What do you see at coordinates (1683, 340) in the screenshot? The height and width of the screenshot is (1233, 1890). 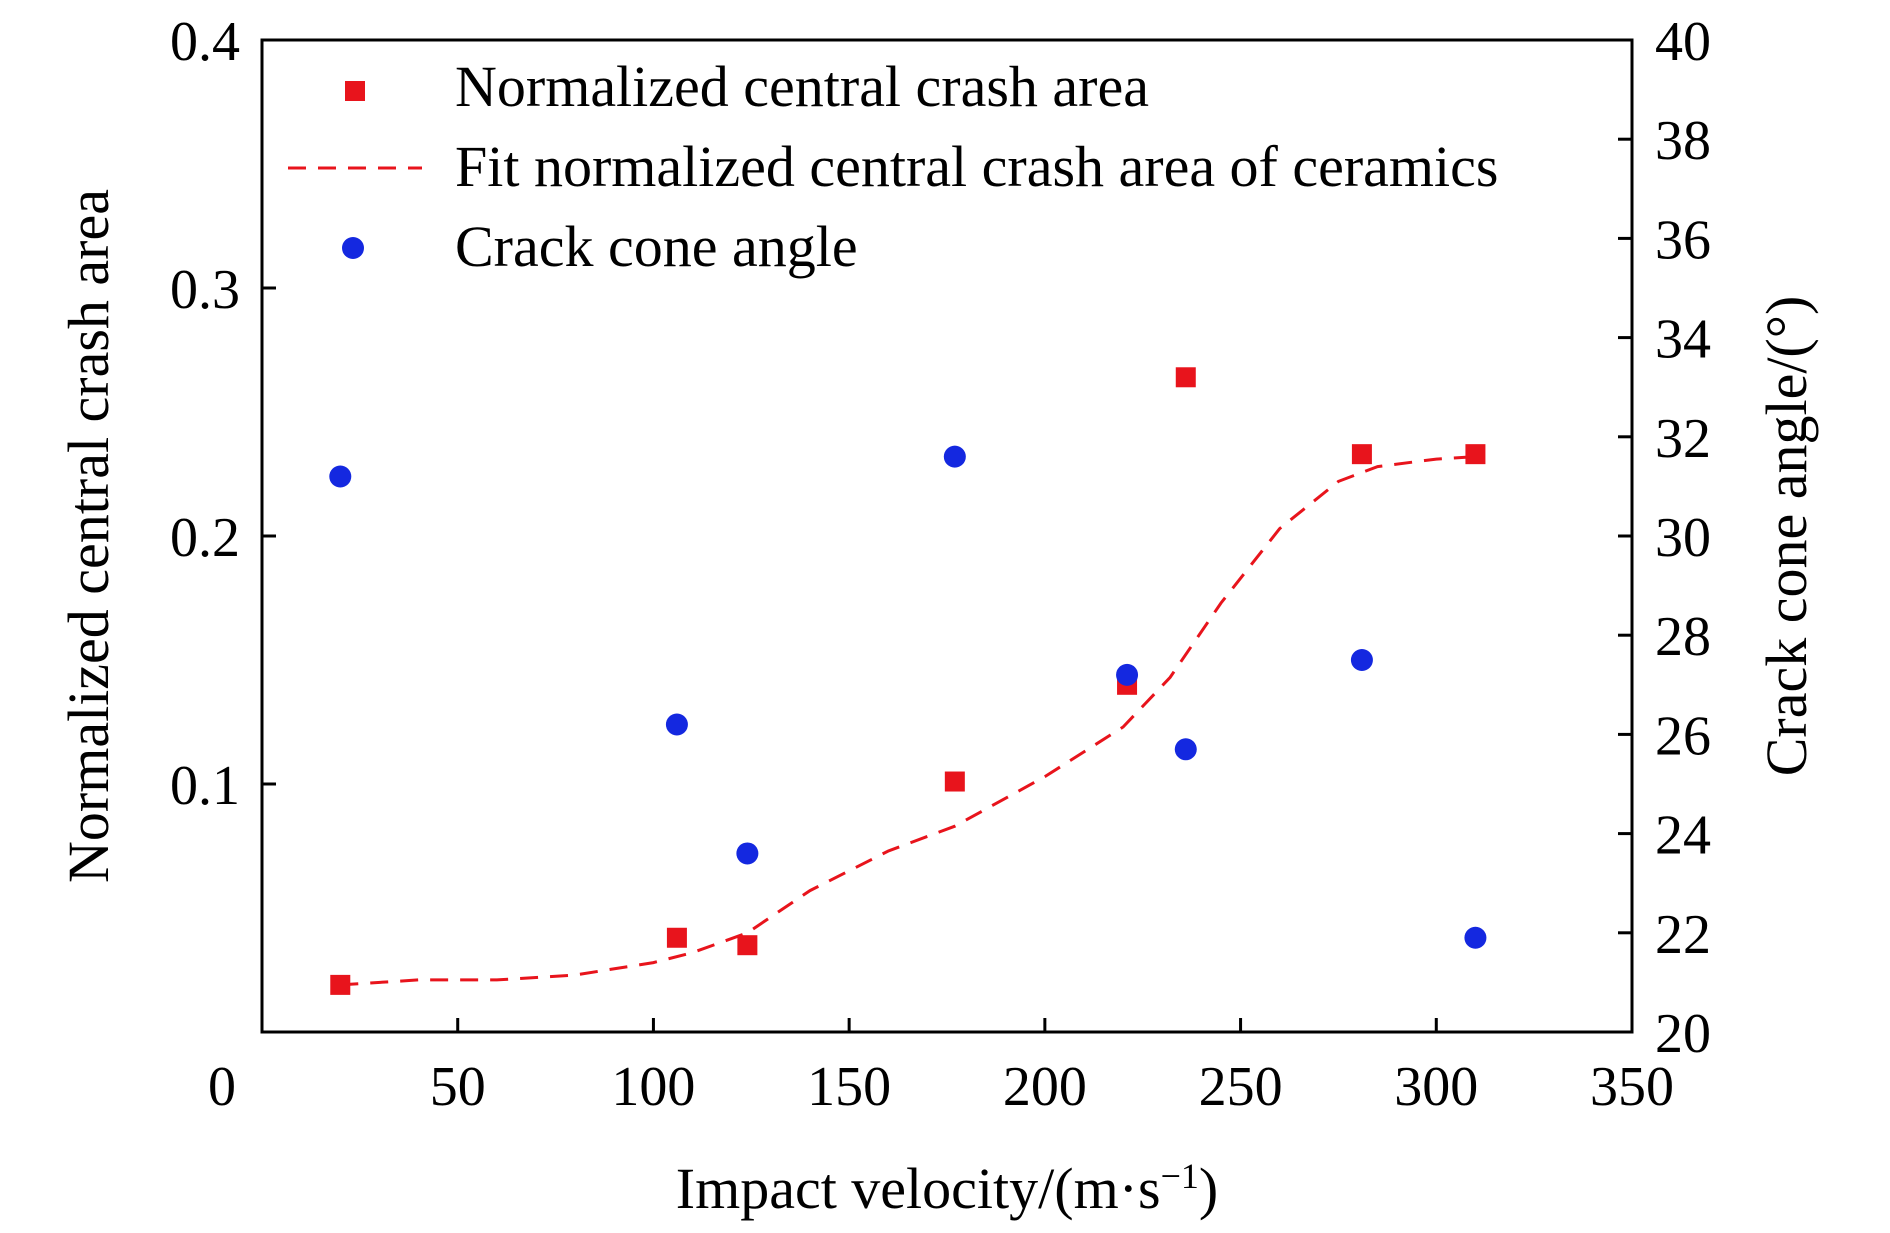 I see `y-right-tick-label: 34` at bounding box center [1683, 340].